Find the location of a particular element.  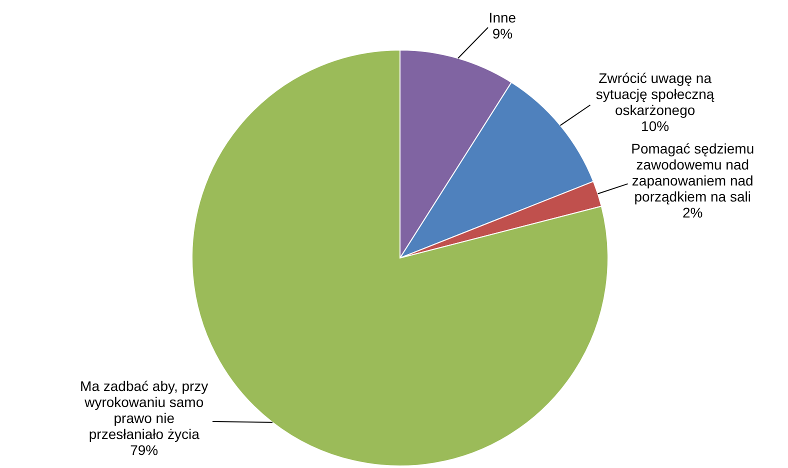

data-label: 9% is located at coordinates (502, 34).